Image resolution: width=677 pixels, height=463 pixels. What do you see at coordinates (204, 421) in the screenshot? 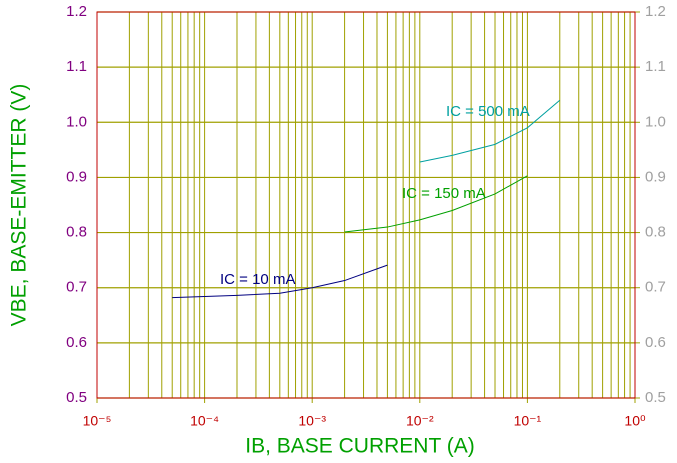
I see `x-tick-label: 10⁻⁴` at bounding box center [204, 421].